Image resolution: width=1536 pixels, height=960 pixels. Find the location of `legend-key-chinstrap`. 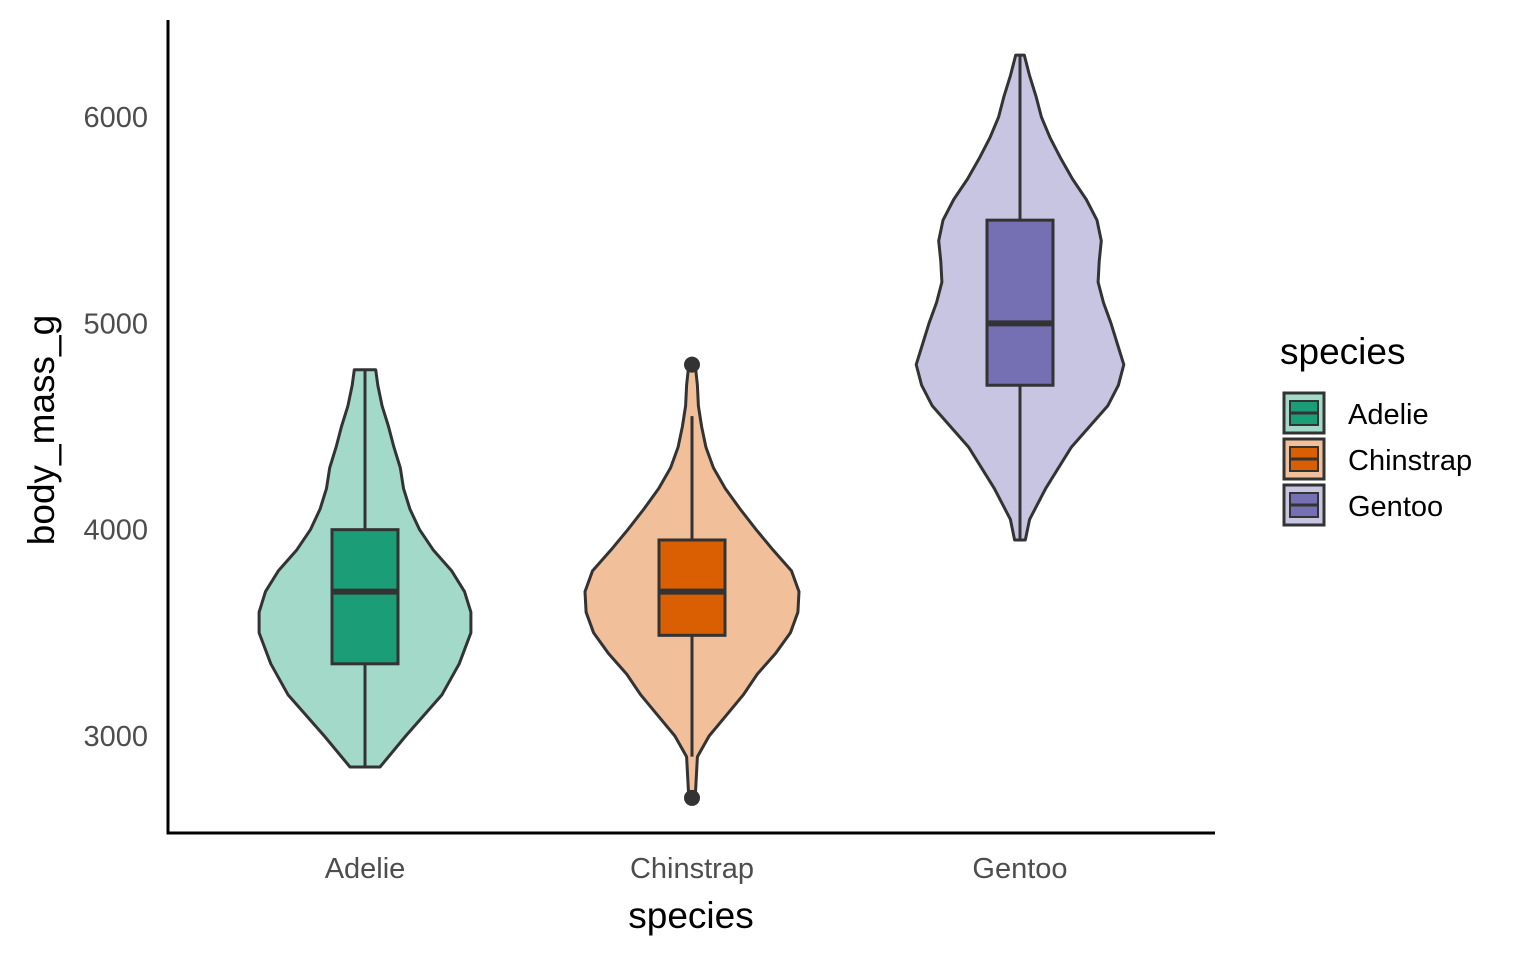

legend-key-chinstrap is located at coordinates (1304, 459).